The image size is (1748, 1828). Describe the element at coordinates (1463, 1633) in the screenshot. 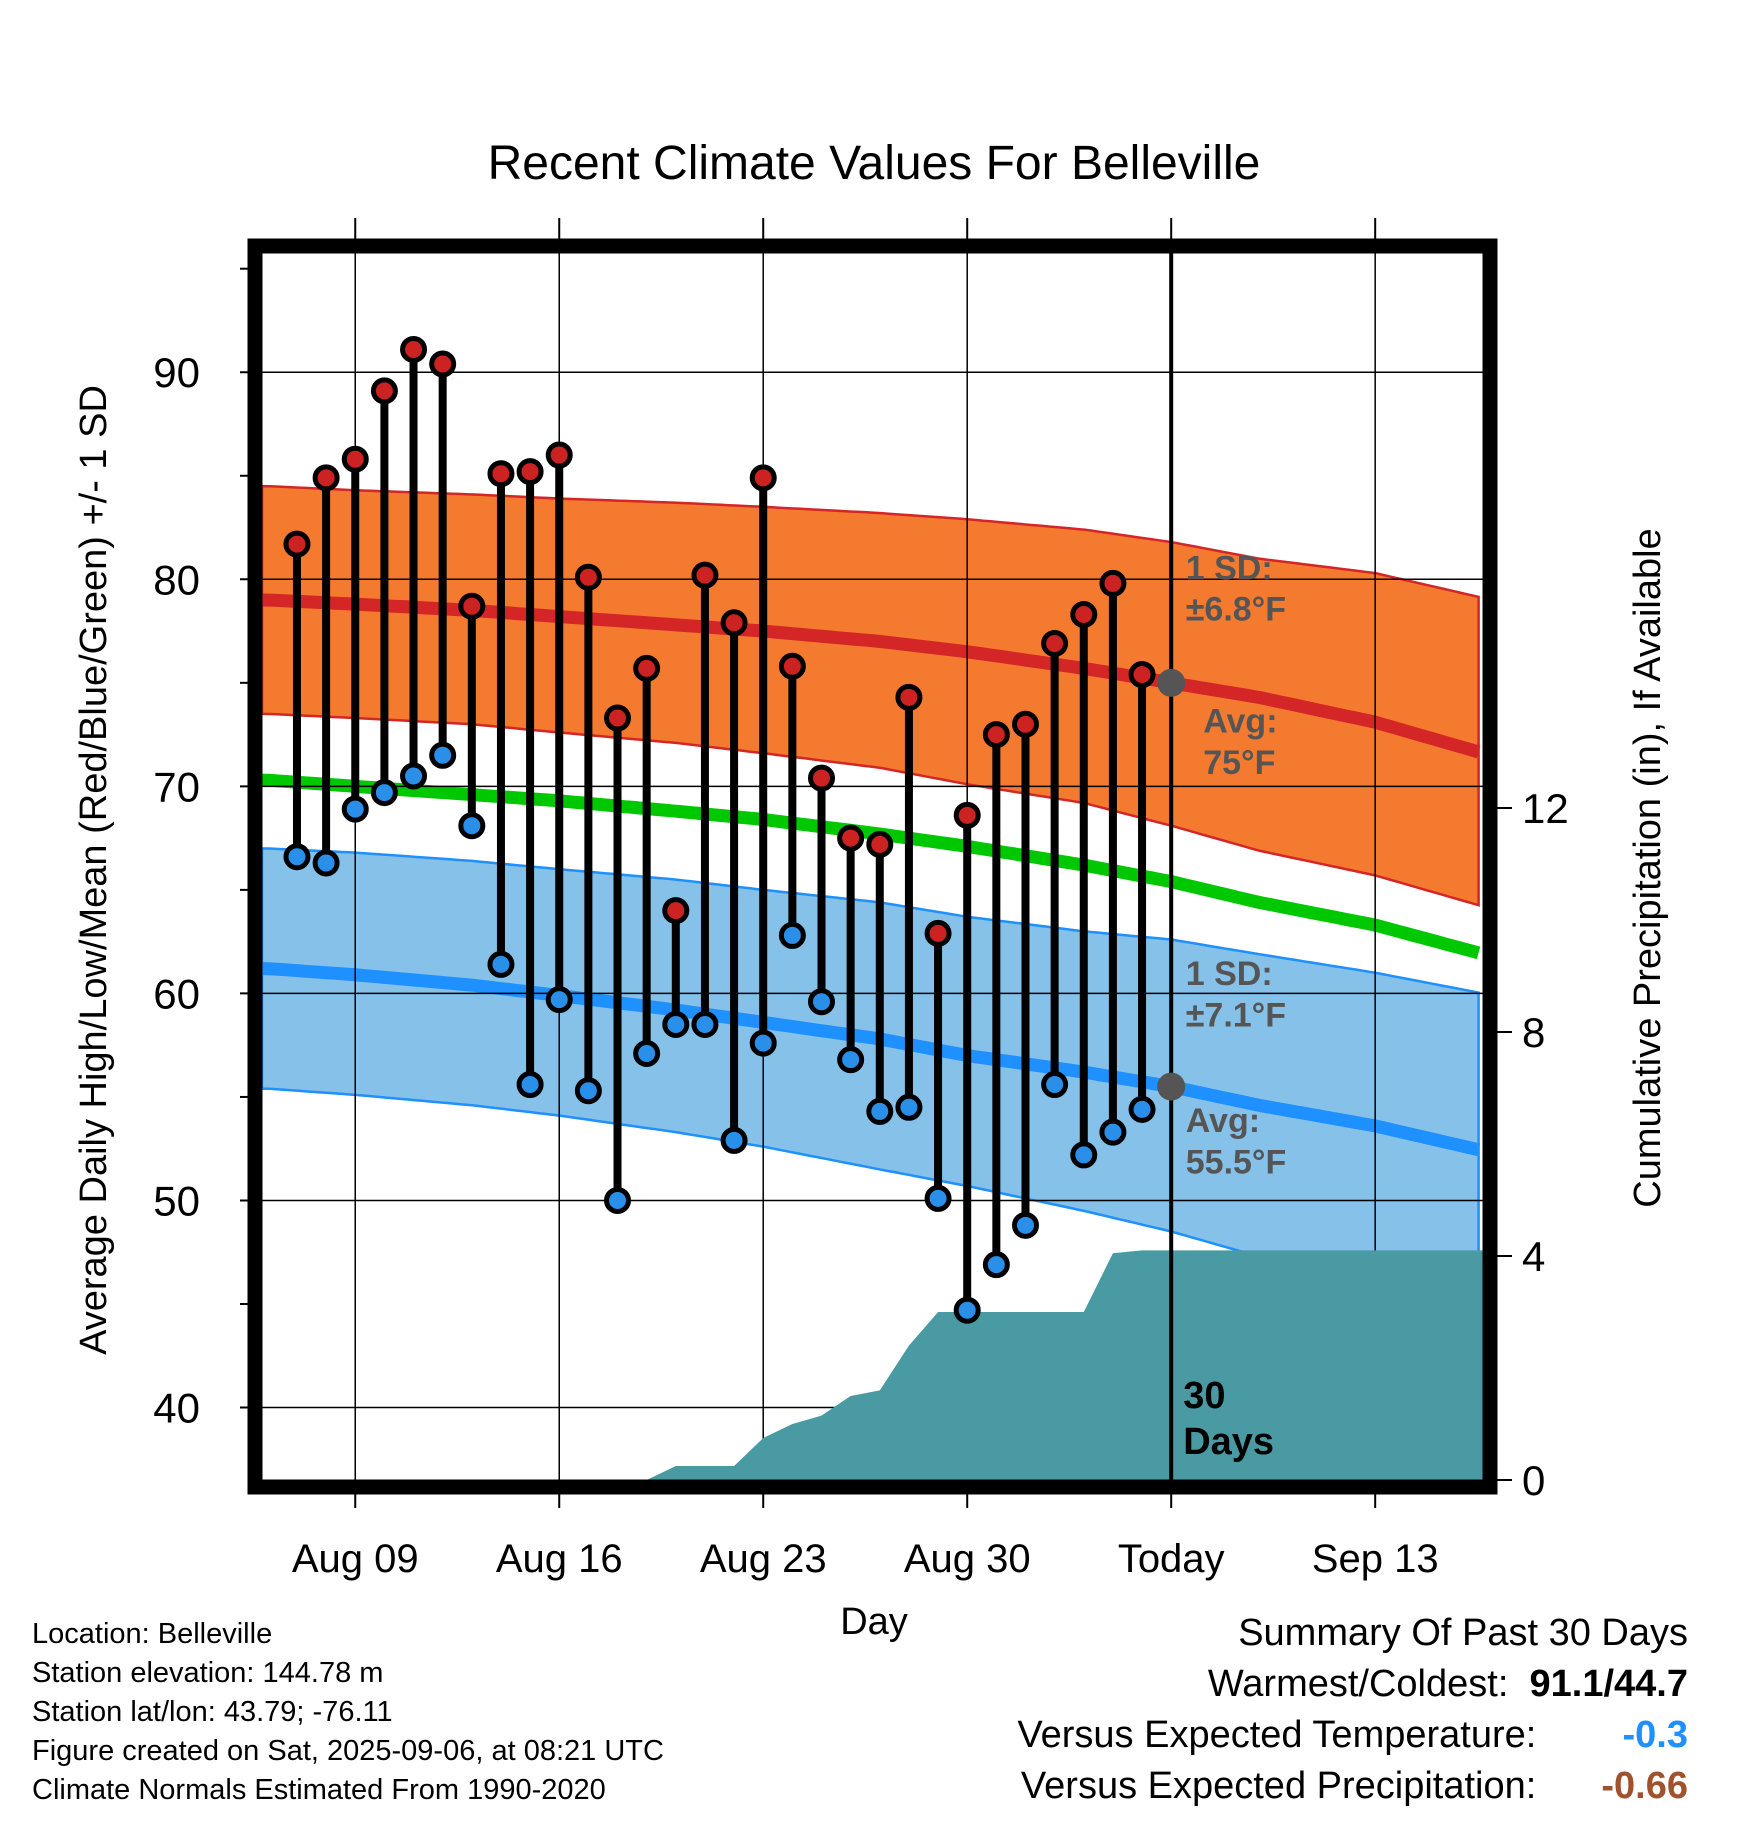

I see `summary-title: Summary Of Past 30 Days` at that location.